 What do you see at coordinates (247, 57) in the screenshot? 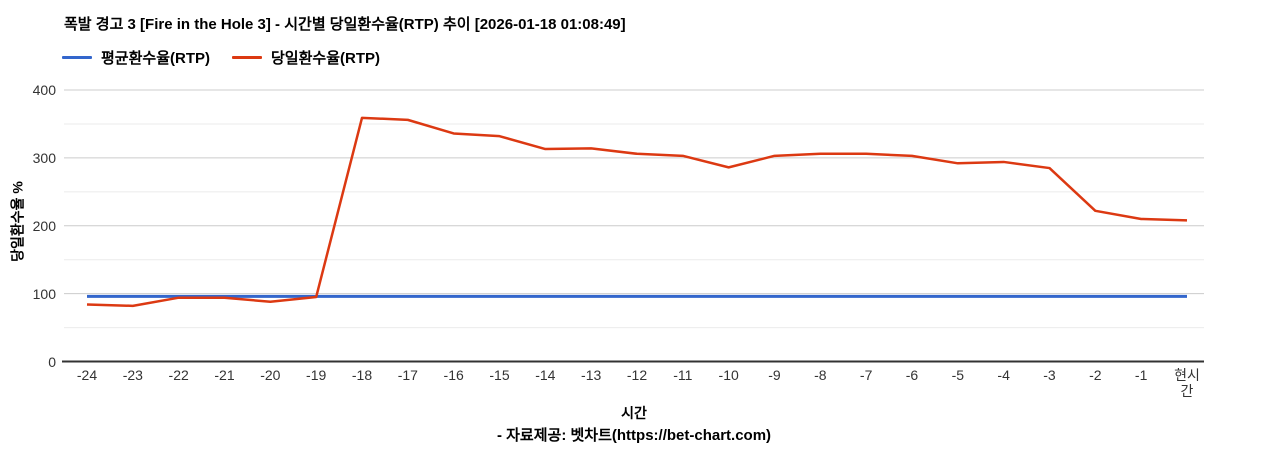
I see `legend-line-swatch-daily` at bounding box center [247, 57].